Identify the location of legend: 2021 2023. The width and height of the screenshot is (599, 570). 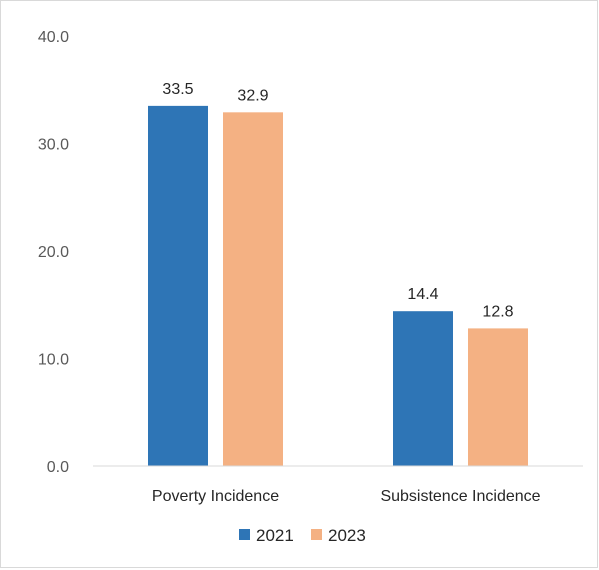
(302, 535).